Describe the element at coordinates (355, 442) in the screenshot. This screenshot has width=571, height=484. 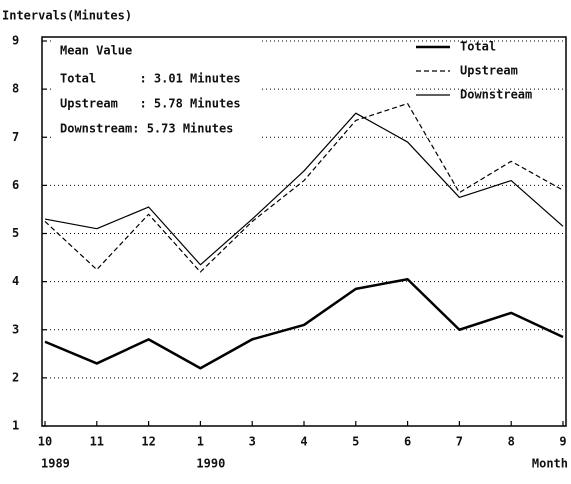
I see `x-tick-label: 5` at that location.